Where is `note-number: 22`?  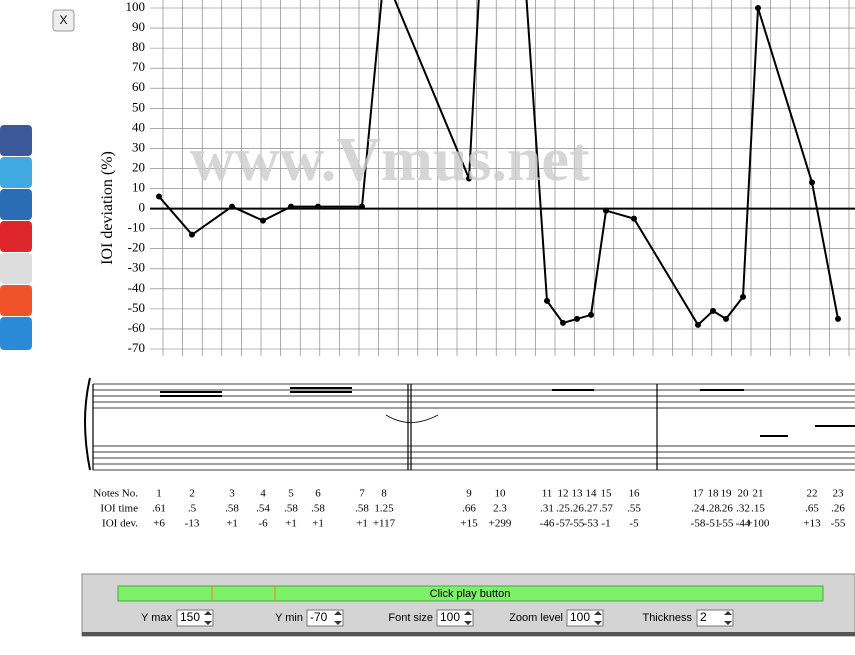
note-number: 22 is located at coordinates (812, 494).